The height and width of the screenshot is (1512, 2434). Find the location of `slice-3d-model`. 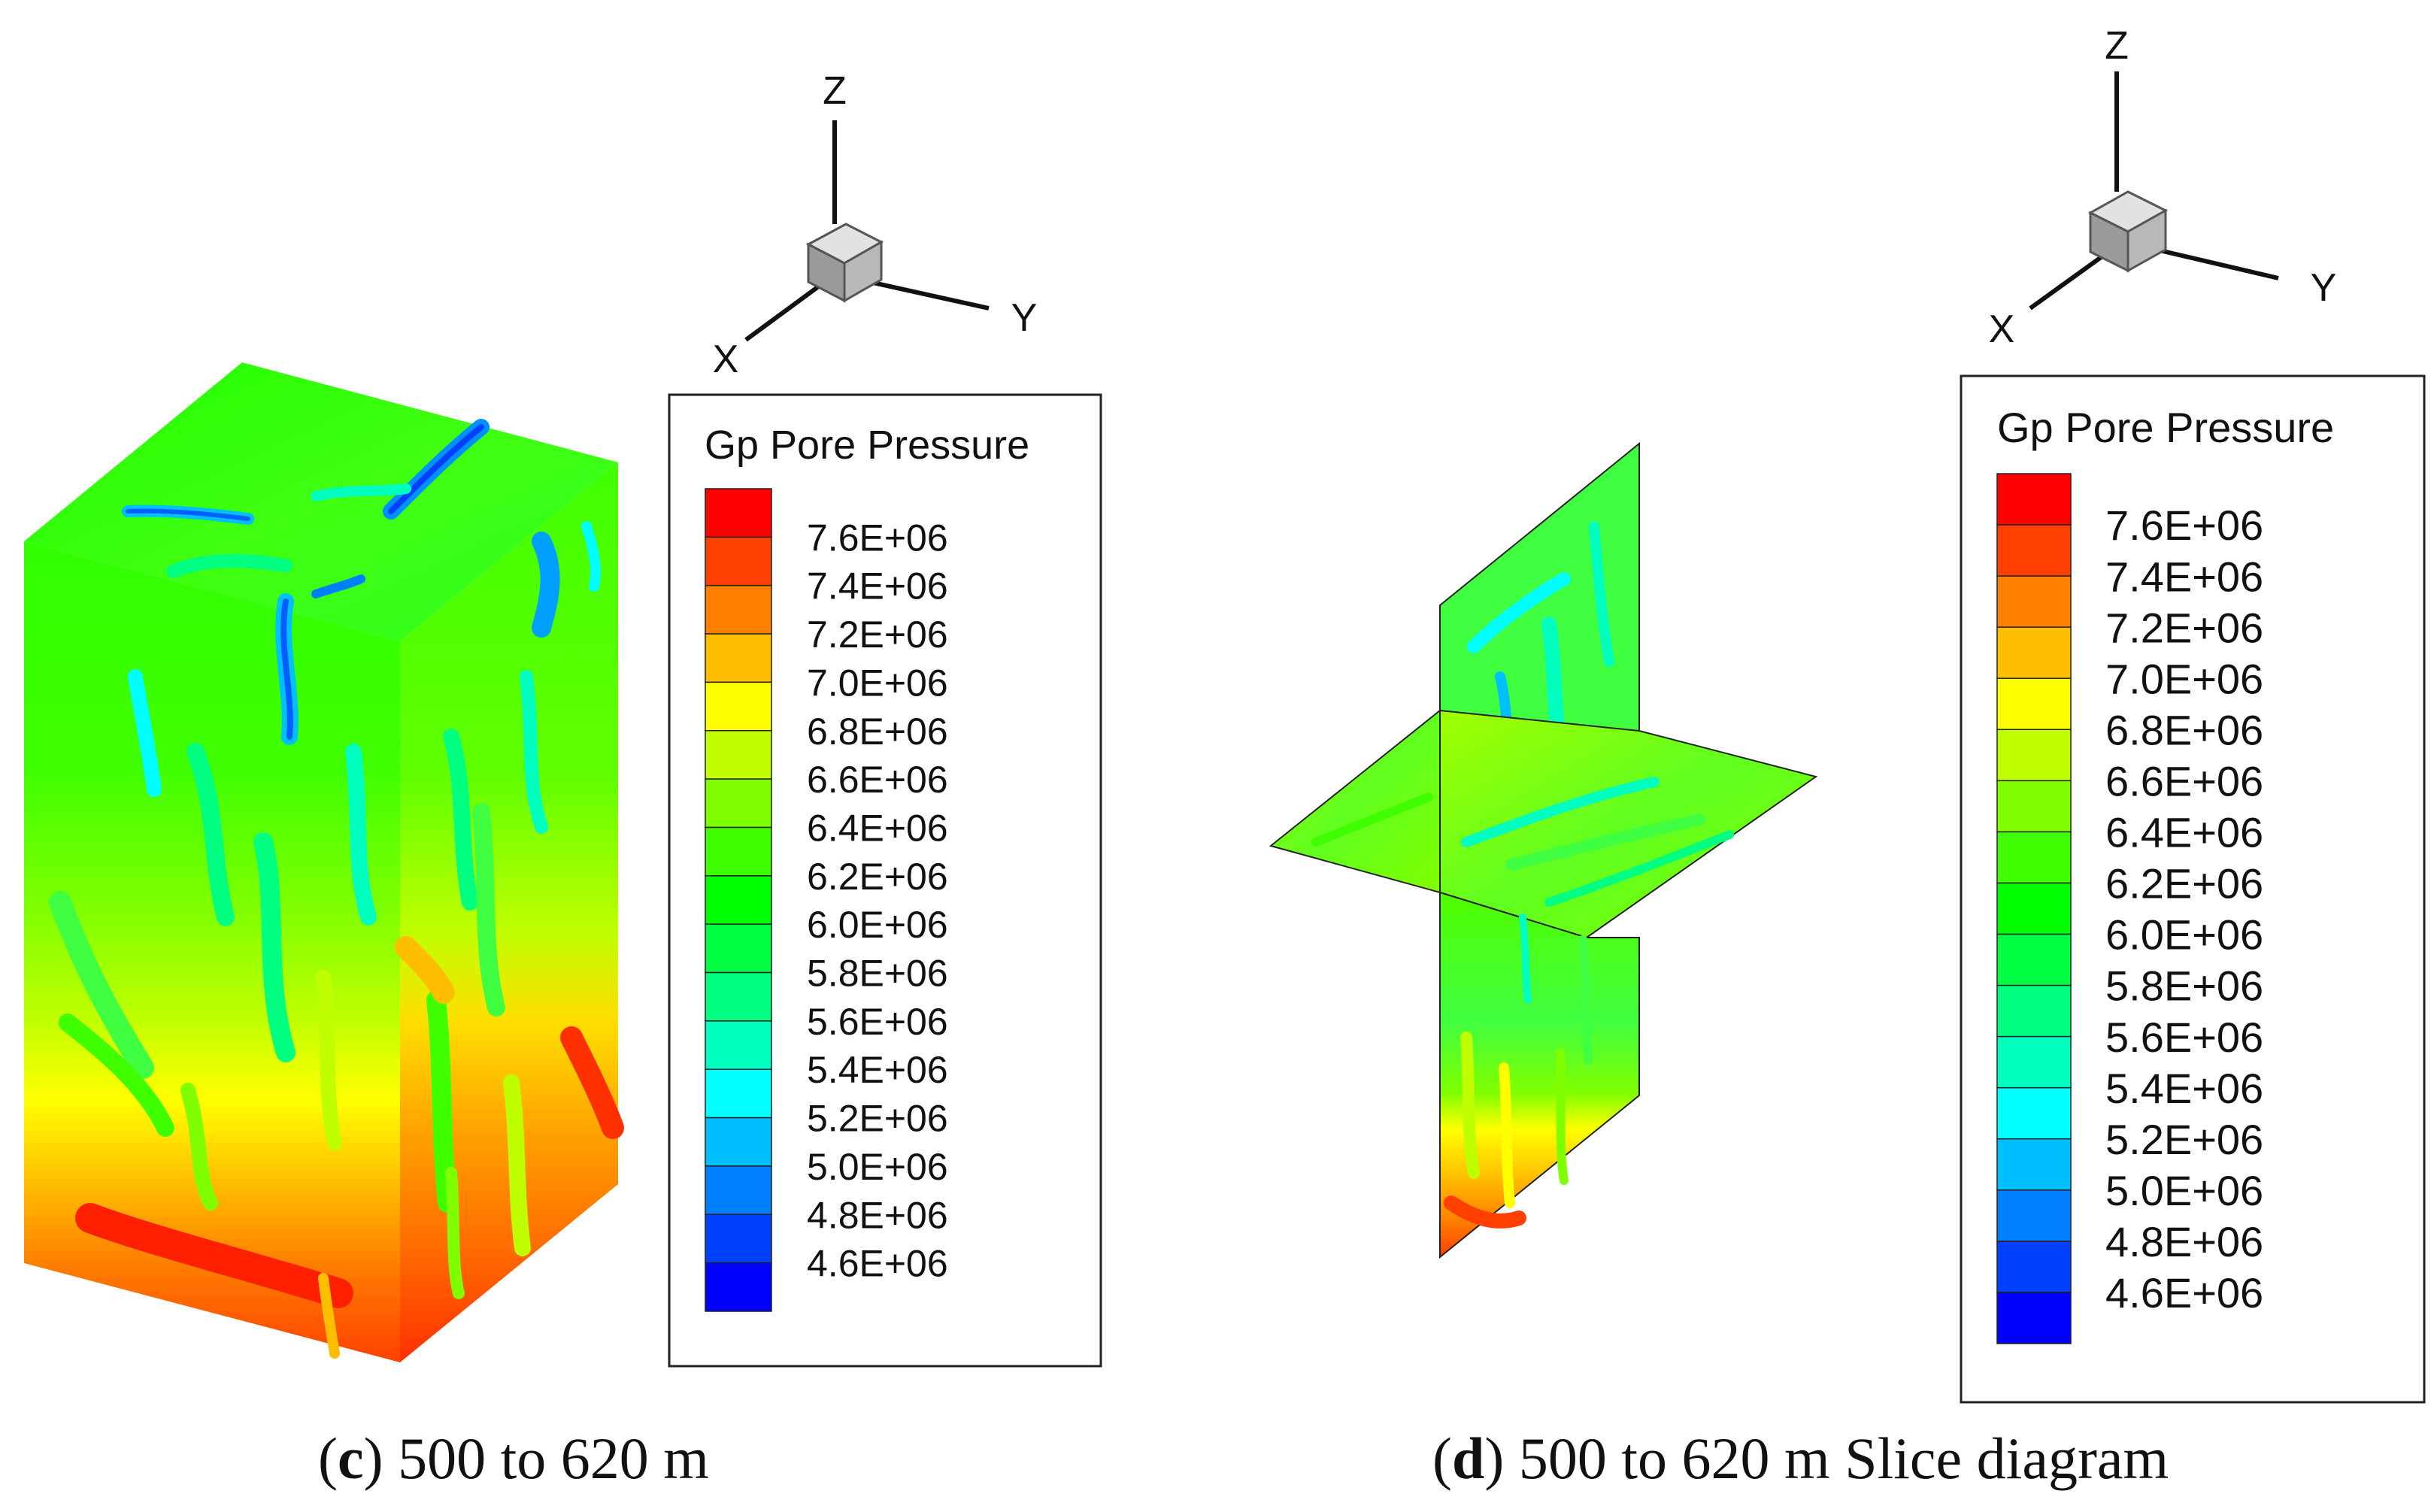

slice-3d-model is located at coordinates (1543, 850).